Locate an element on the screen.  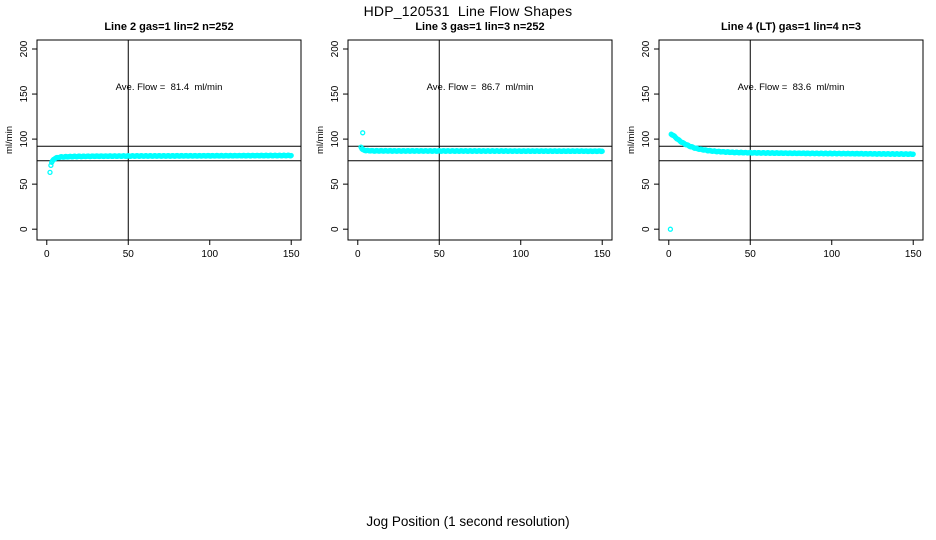
panel-line-4-title: Line 4 (LT) gas=1 lin=4 n=3 is located at coordinates (791, 27).